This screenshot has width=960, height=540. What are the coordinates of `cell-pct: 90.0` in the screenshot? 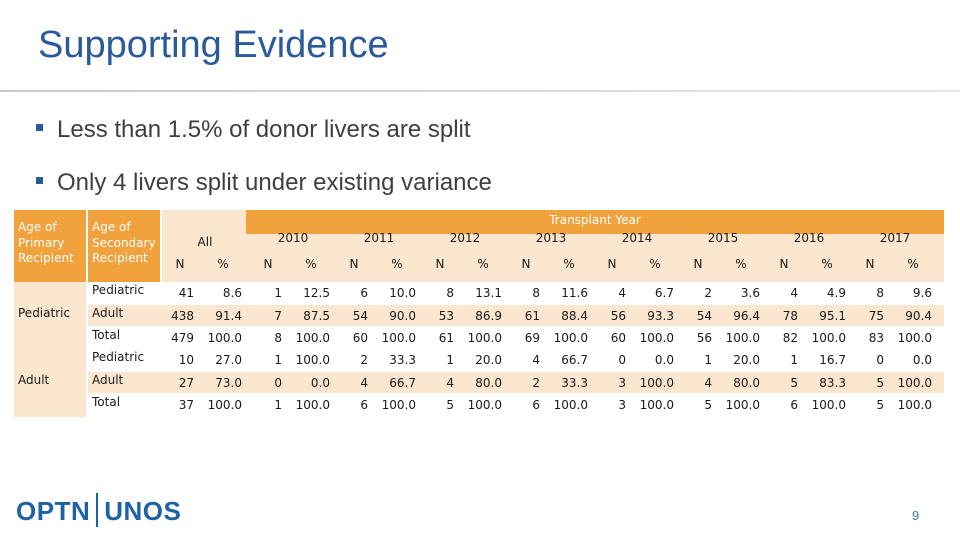 It's located at (402, 315).